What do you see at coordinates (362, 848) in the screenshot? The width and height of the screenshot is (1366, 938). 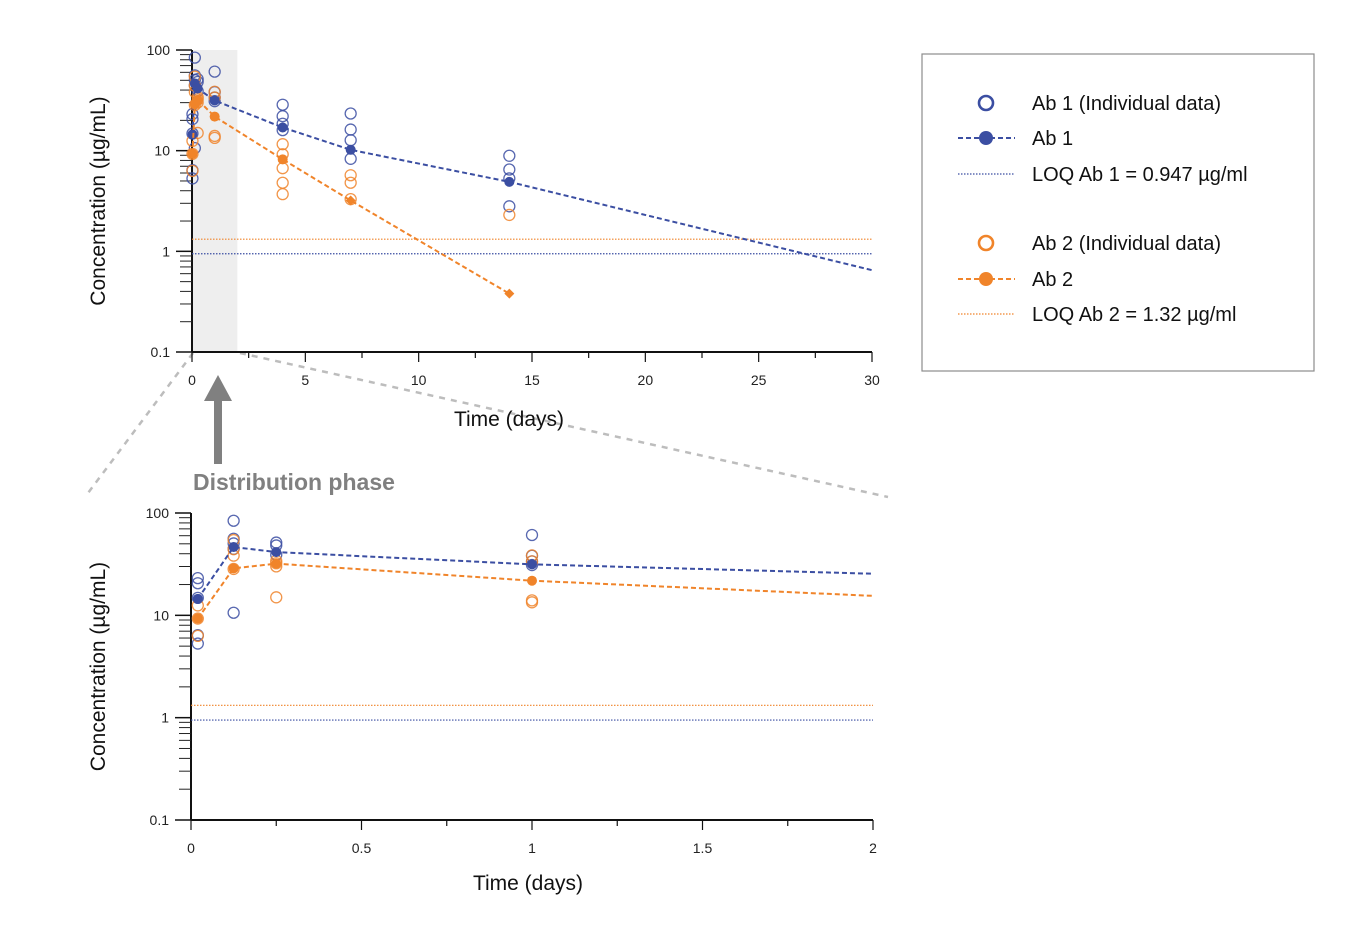 I see `x-tick-label: 0.5` at bounding box center [362, 848].